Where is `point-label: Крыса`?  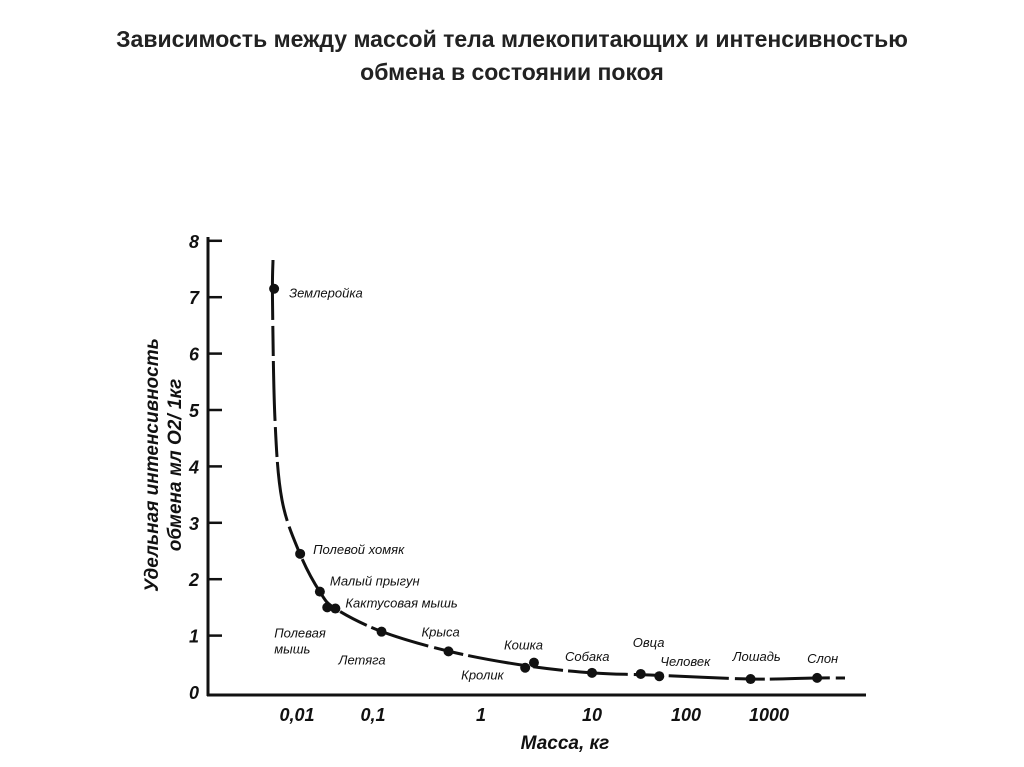
point-label: Крыса is located at coordinates (440, 631).